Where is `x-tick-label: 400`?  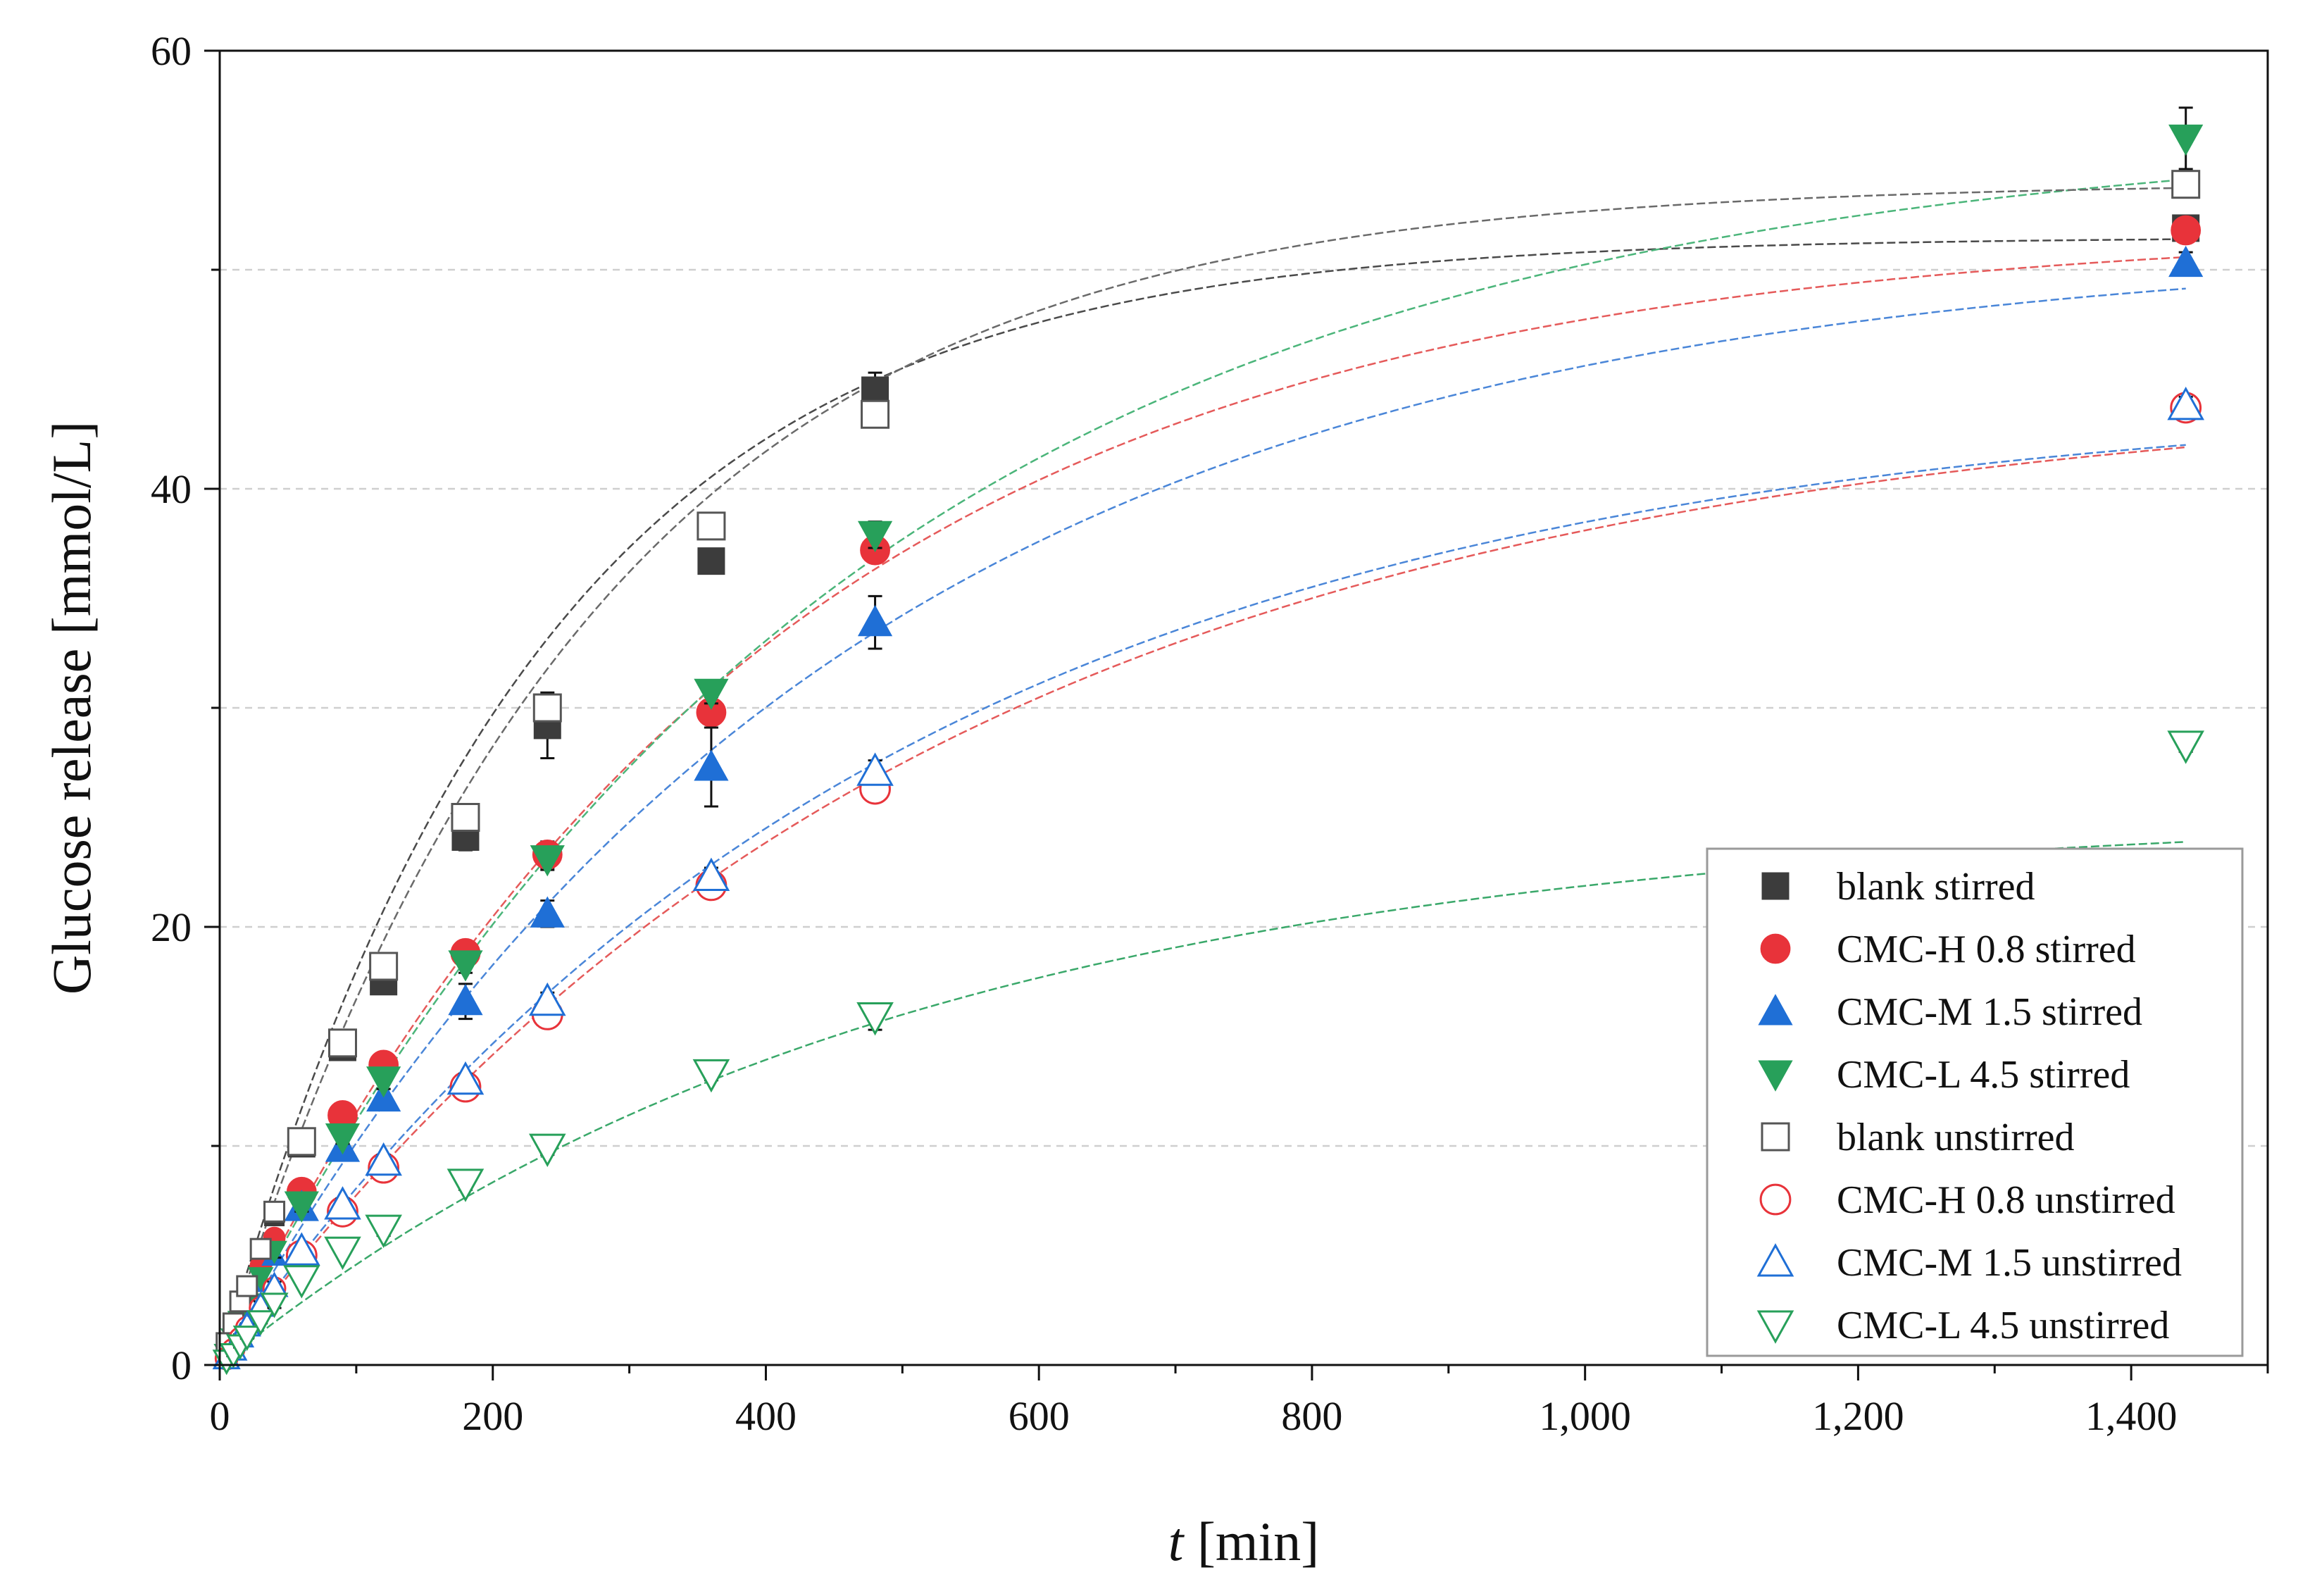 x-tick-label: 400 is located at coordinates (766, 1416).